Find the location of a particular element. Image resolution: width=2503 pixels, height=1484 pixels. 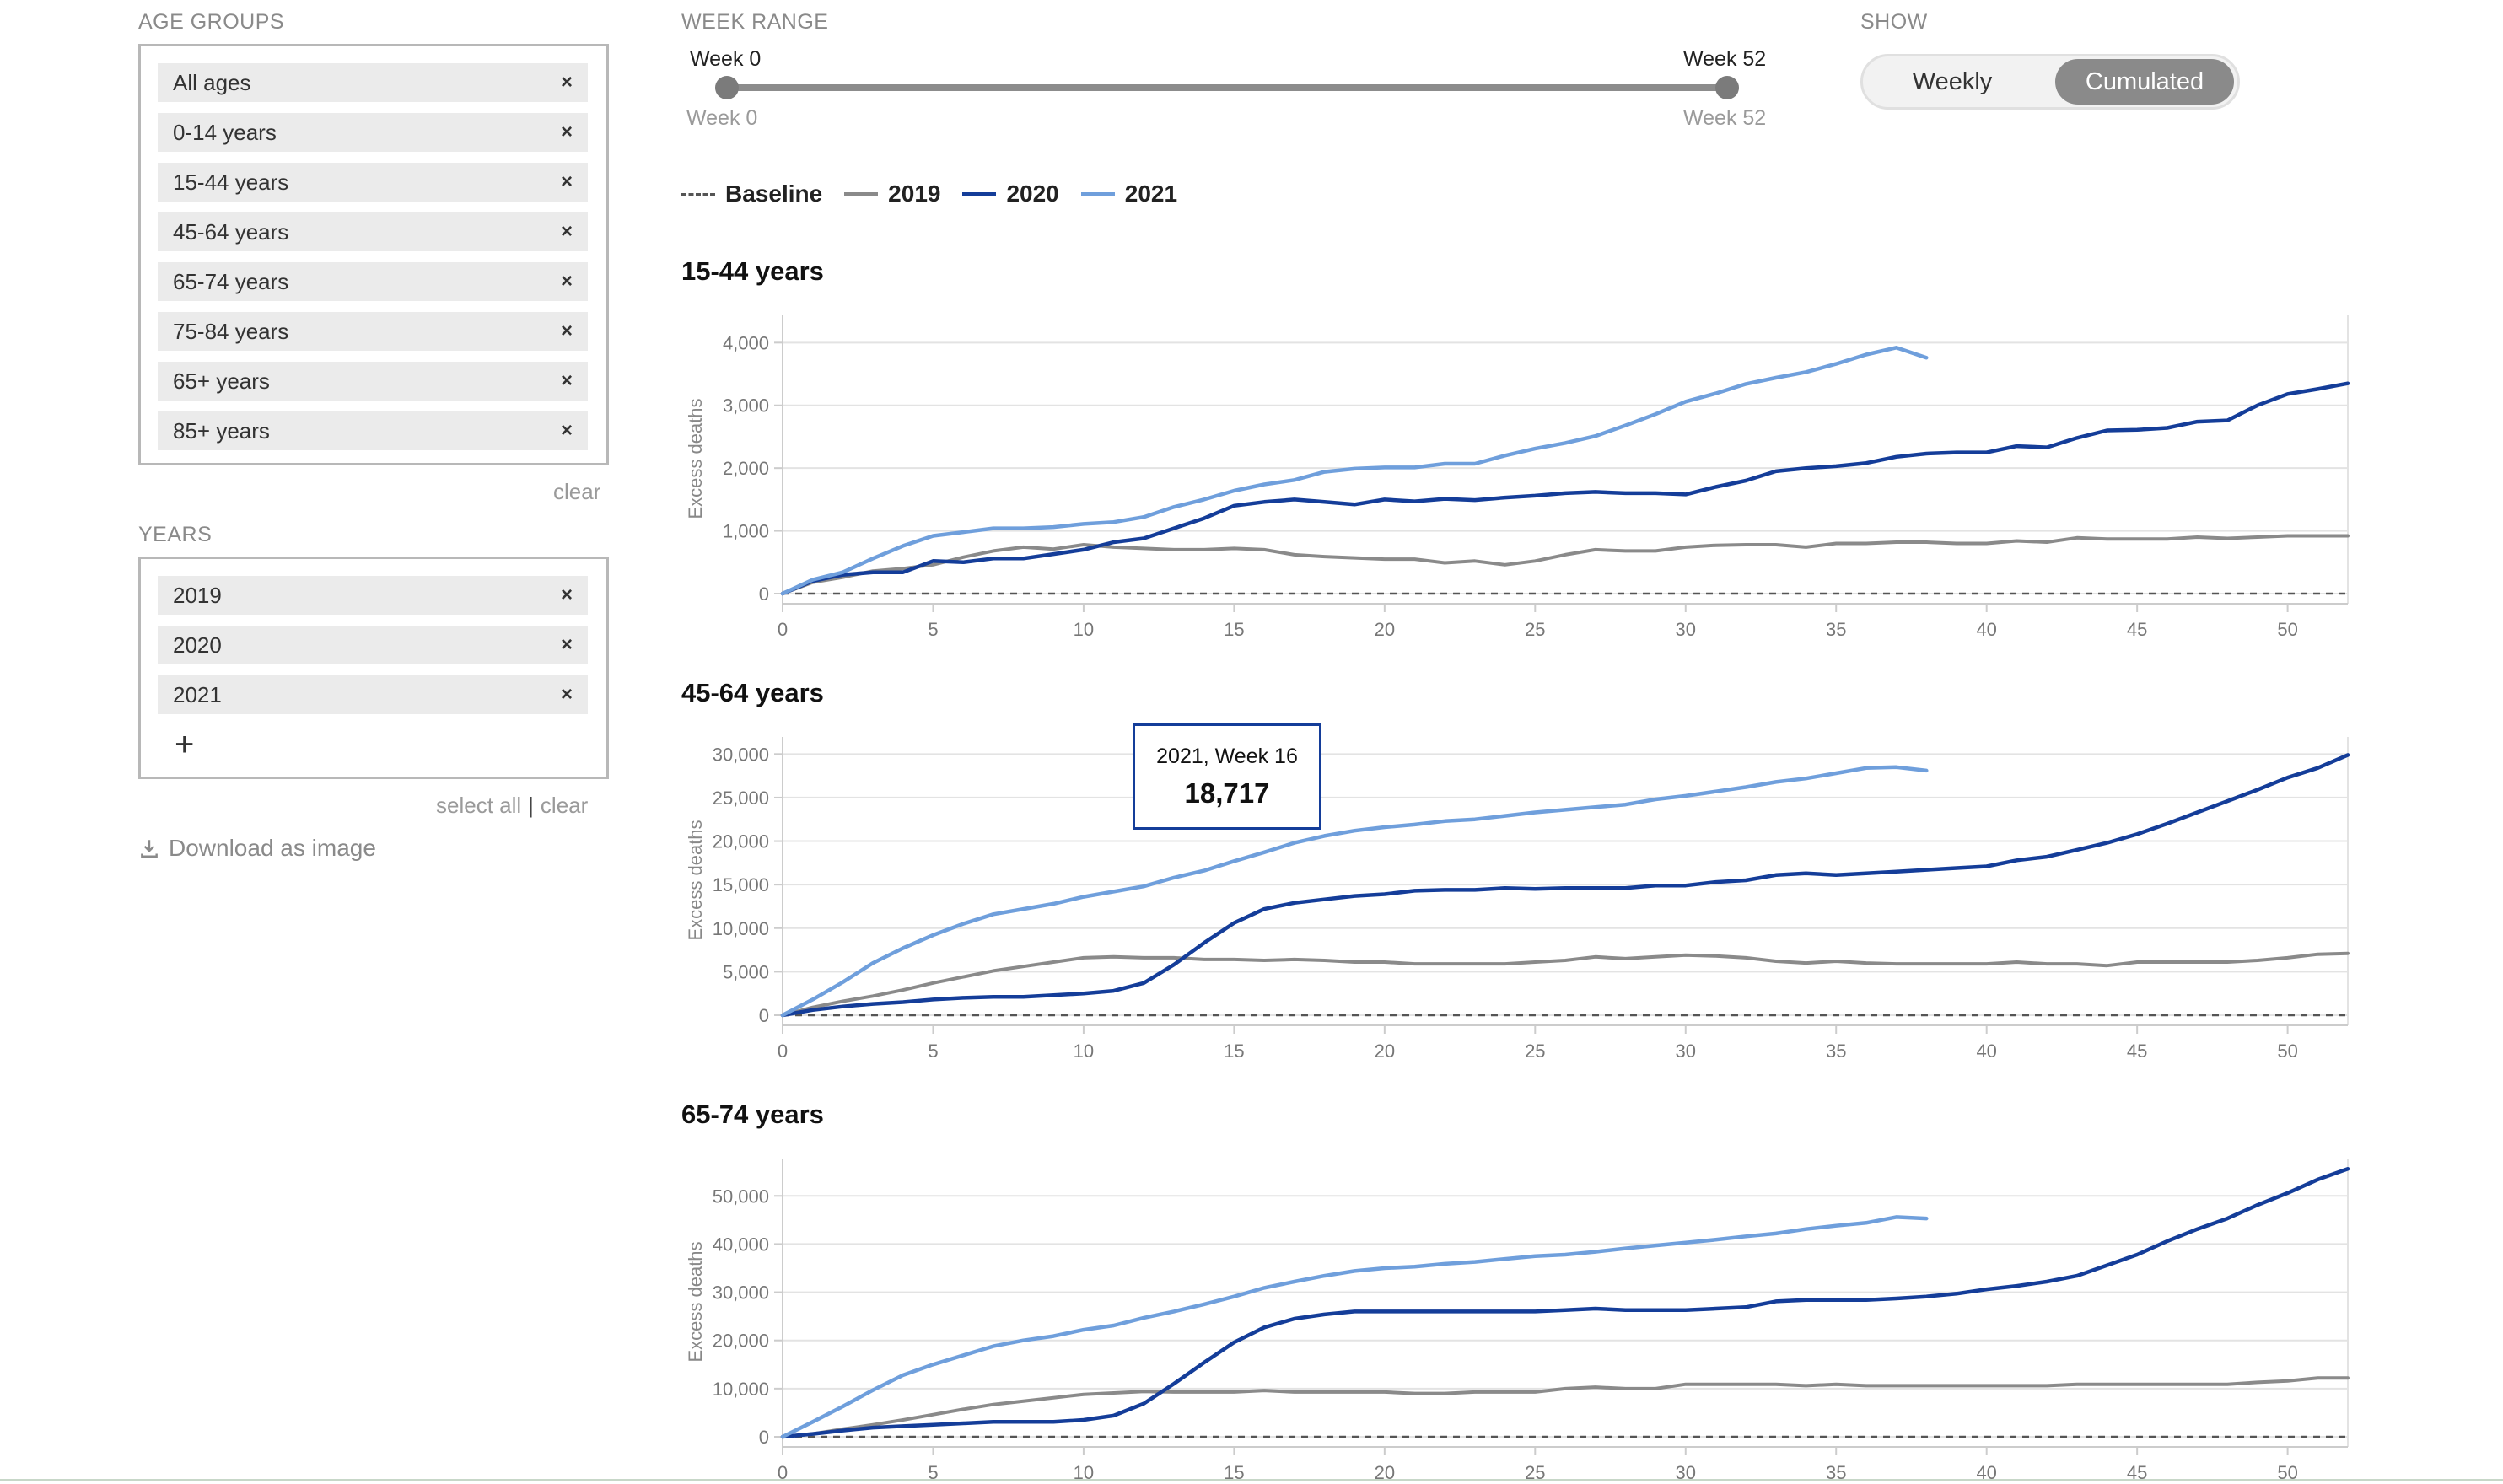

legend-item-2021: 2021 is located at coordinates (1129, 193).